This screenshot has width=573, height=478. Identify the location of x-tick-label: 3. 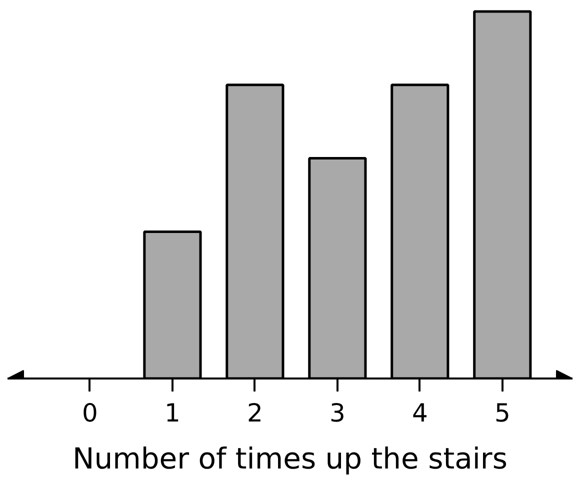
(337, 413).